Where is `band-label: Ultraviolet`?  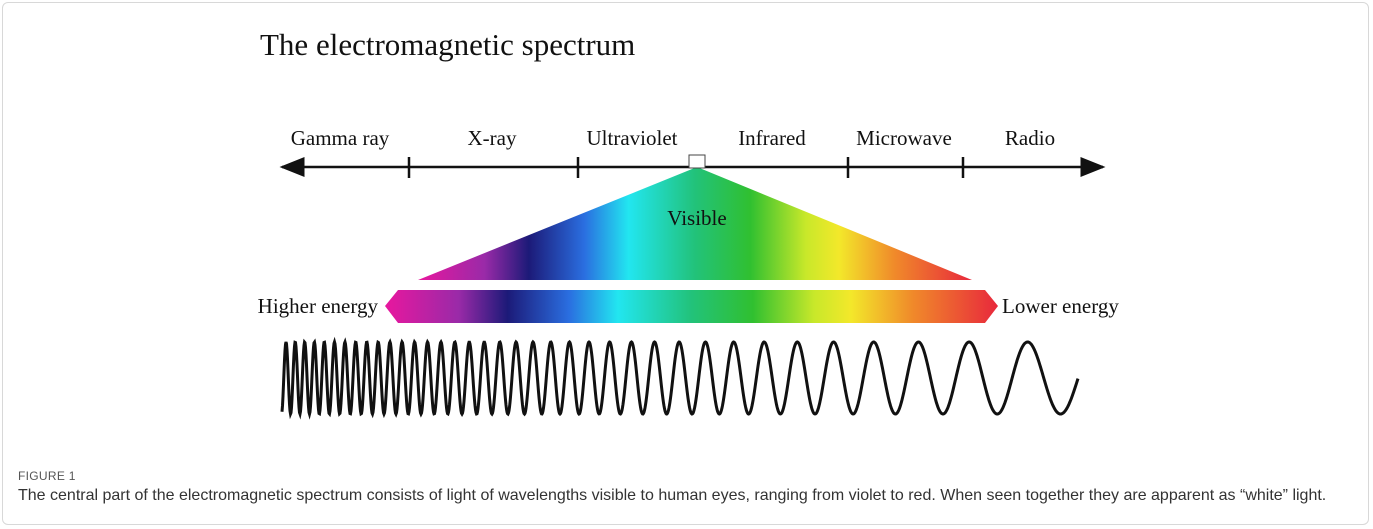
band-label: Ultraviolet is located at coordinates (632, 138).